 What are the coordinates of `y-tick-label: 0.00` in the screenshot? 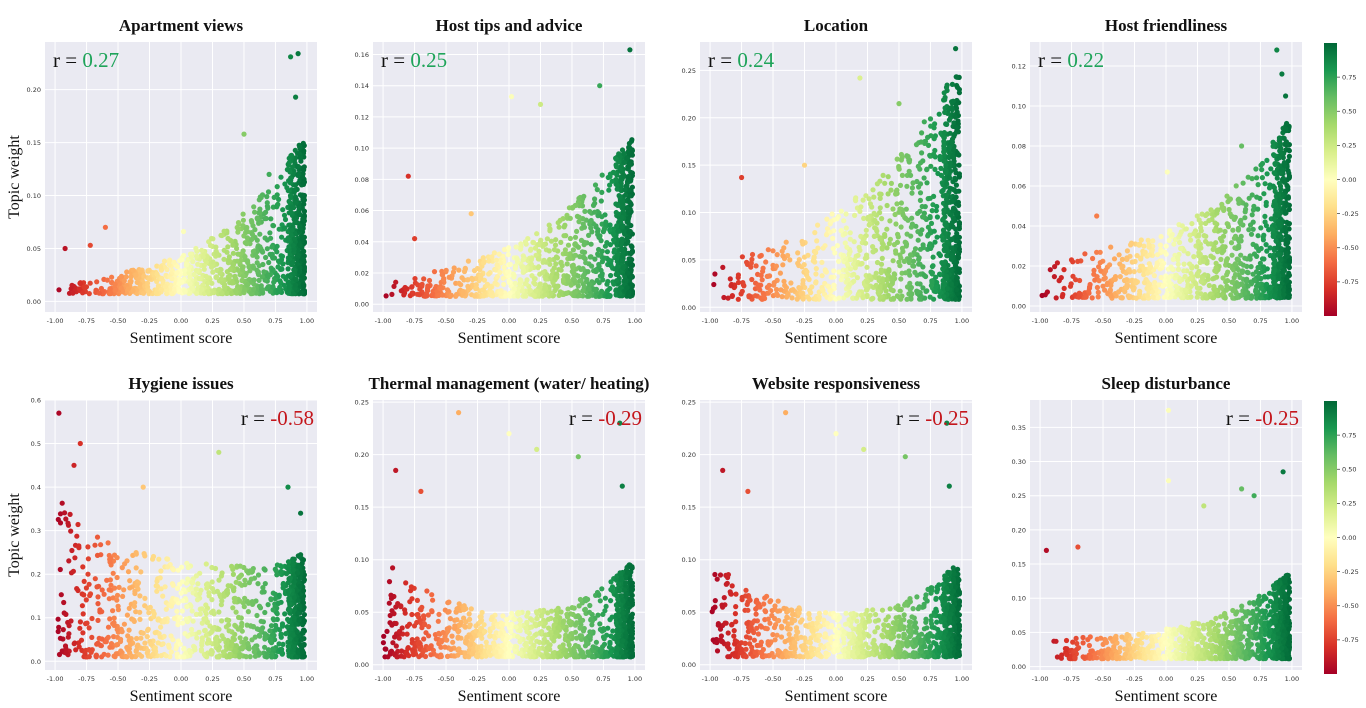 It's located at (1019, 307).